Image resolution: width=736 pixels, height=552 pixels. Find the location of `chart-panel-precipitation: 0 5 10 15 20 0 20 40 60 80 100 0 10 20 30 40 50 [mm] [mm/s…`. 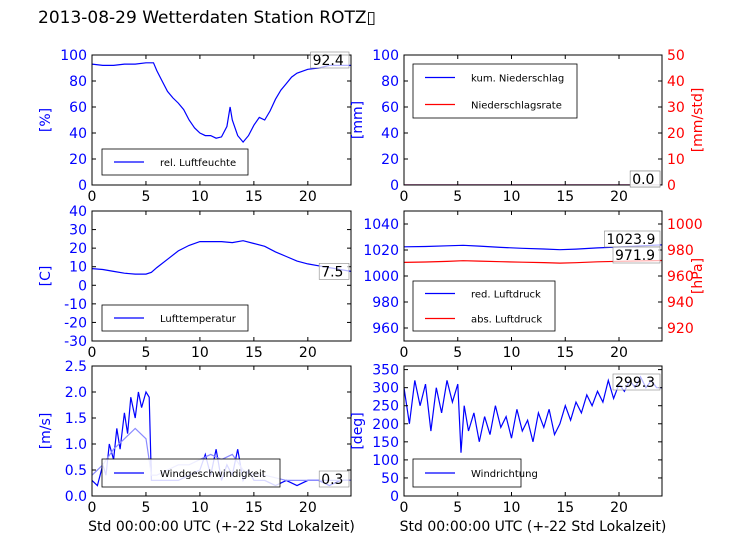

chart-panel-precipitation: 0 5 10 15 20 0 20 40 60 80 100 0 10 20 30 40 50 [mm] [mm/s… is located at coordinates (528, 126).